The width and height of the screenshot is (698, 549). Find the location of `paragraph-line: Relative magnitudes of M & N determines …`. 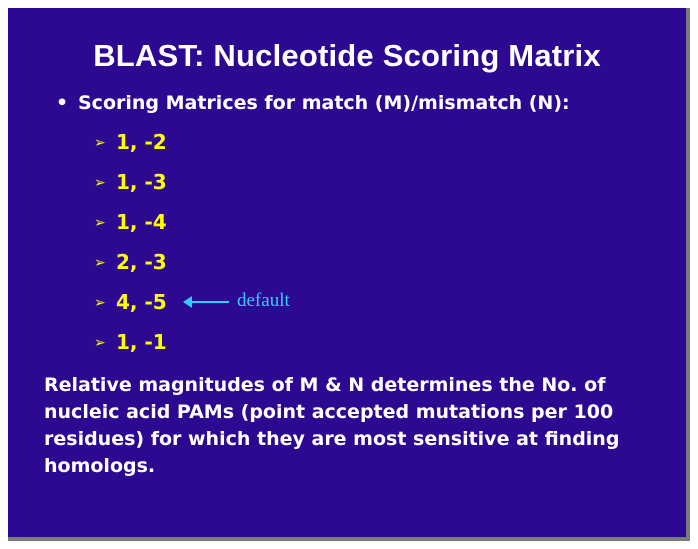

paragraph-line: Relative magnitudes of M & N determines … is located at coordinates (325, 385).